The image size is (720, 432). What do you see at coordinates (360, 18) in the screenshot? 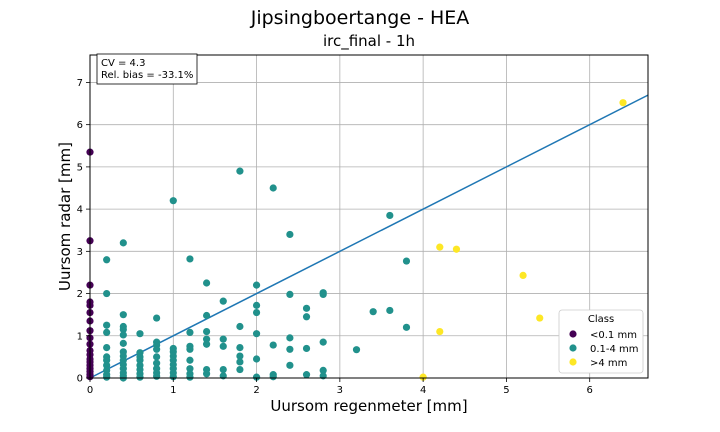
I see `chart-title: Jipsingboertange - HEA` at bounding box center [360, 18].